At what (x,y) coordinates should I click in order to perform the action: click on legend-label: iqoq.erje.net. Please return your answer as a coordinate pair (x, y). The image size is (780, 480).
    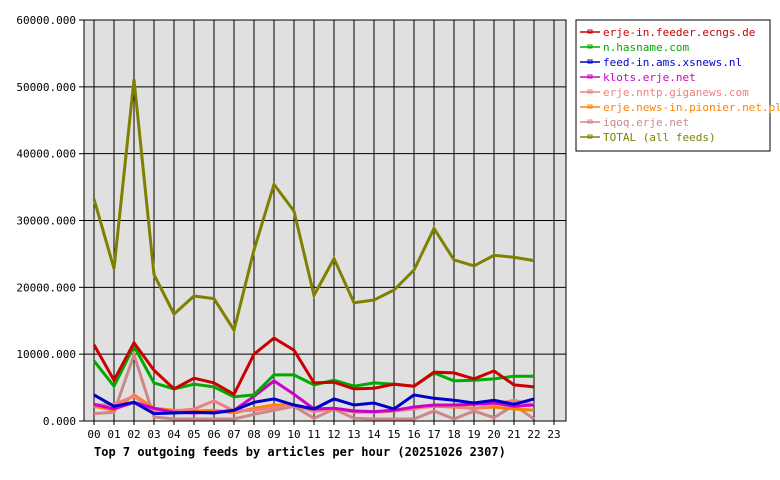
    Looking at the image, I should click on (646, 122).